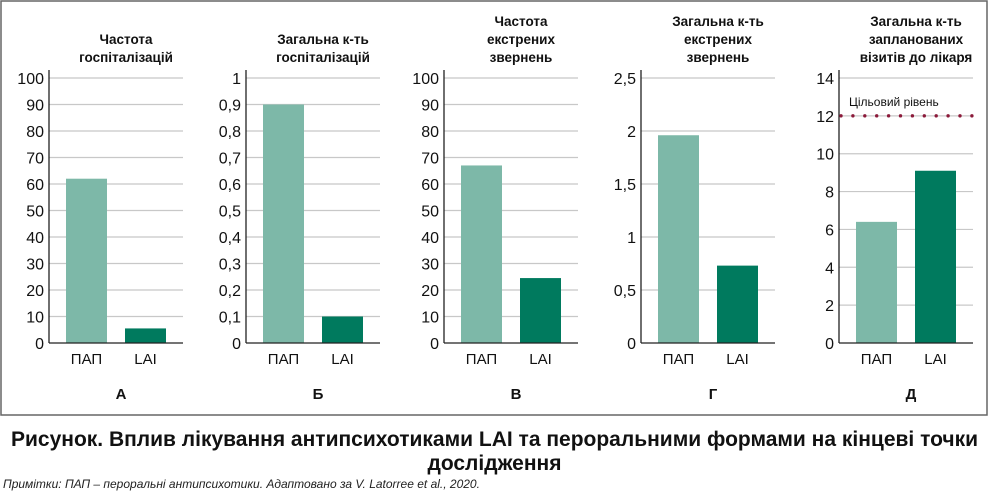 The image size is (989, 496). Describe the element at coordinates (916, 57) in the screenshot. I see `panel-title-line: візитів до лікаря` at that location.